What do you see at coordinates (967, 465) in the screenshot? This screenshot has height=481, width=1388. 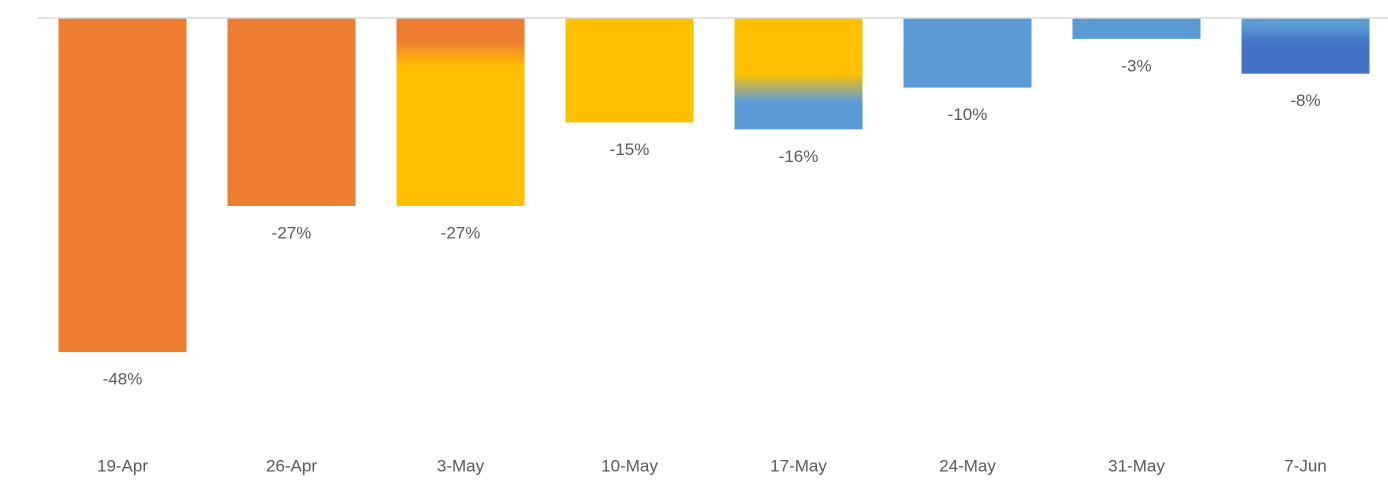 I see `x-tick-label: 24-May` at bounding box center [967, 465].